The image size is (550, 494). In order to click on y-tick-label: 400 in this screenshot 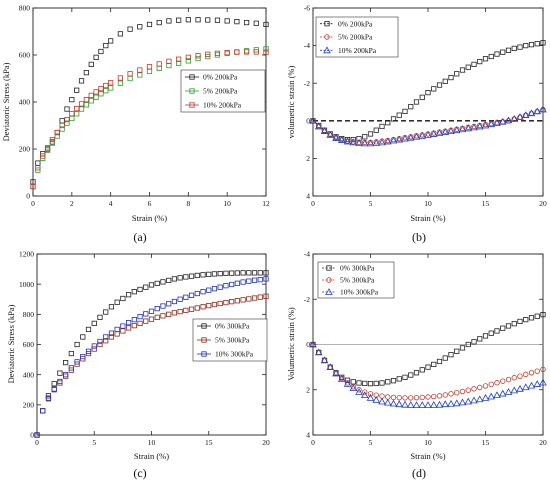, I will do `click(25, 102)`.